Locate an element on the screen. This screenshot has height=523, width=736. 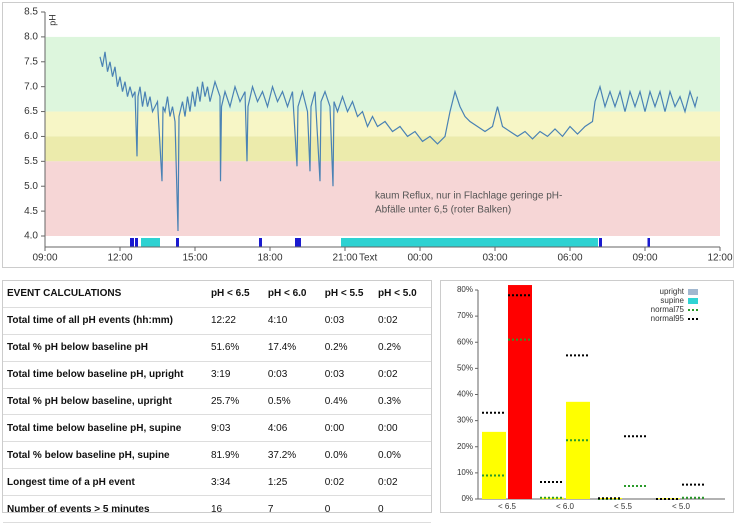
annotation: Abfälle unter 6,5 (roter Balken) is located at coordinates (443, 210).